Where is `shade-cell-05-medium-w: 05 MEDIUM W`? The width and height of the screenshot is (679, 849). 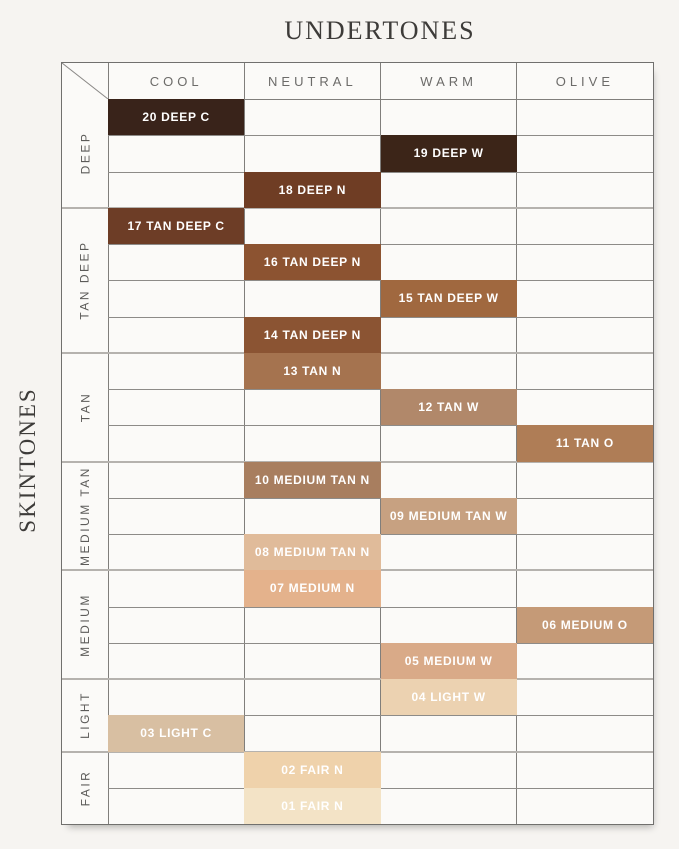
shade-cell-05-medium-w: 05 MEDIUM W is located at coordinates (448, 660).